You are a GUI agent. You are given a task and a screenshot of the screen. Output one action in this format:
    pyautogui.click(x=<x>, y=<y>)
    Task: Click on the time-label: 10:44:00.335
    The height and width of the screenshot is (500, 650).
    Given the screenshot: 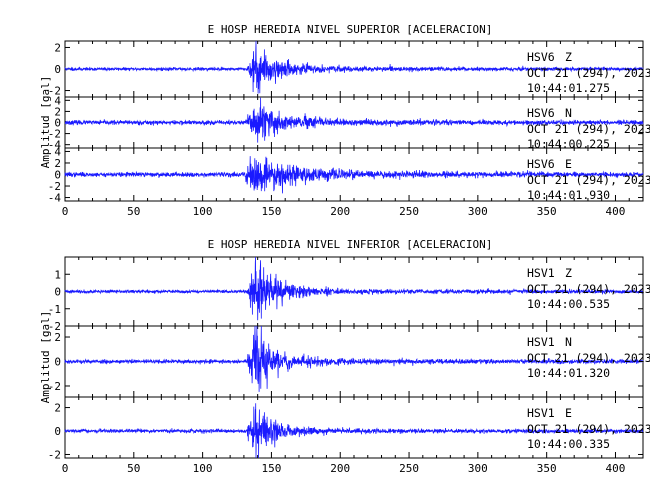 What is the action you would take?
    pyautogui.click(x=568, y=444)
    